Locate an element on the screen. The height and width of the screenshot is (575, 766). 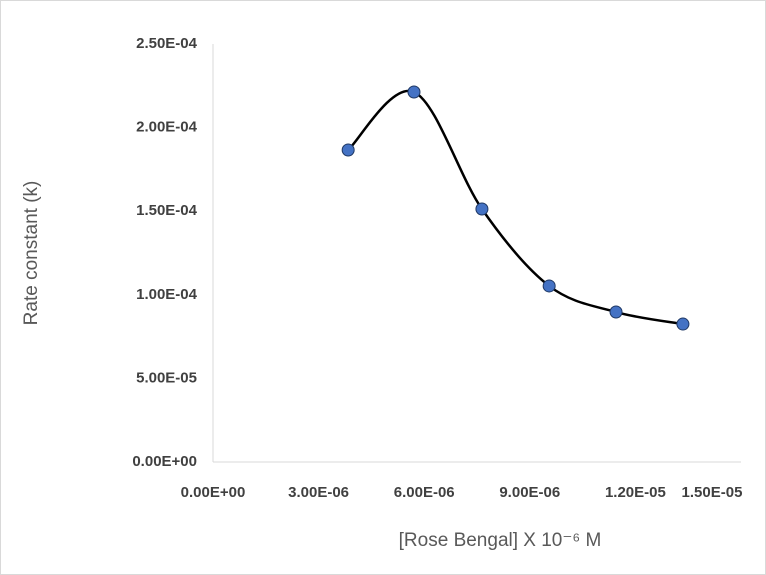
y-axis-title: Rate constant (k) is located at coordinates (31, 253).